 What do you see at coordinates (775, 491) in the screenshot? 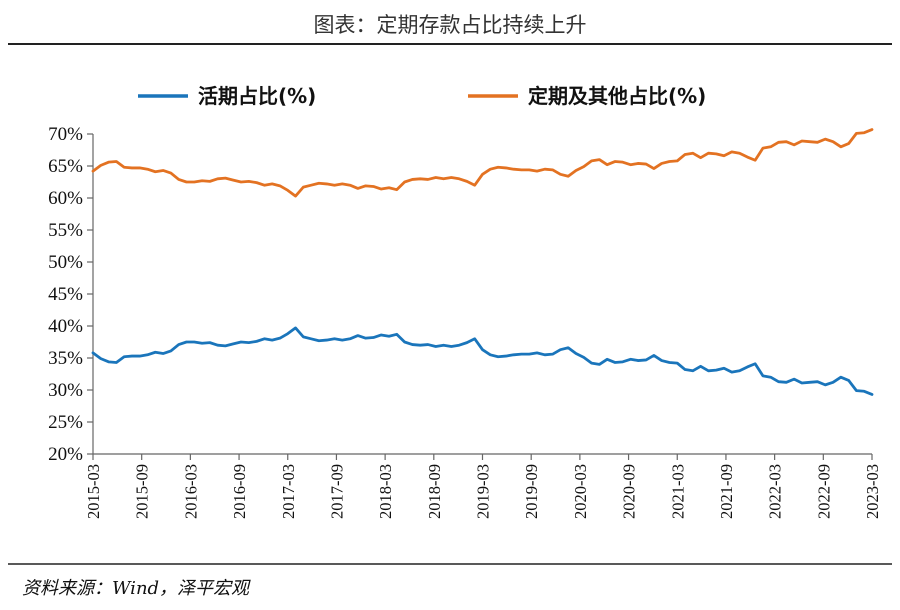
I see `x-tick-label: 2022-03` at bounding box center [775, 491].